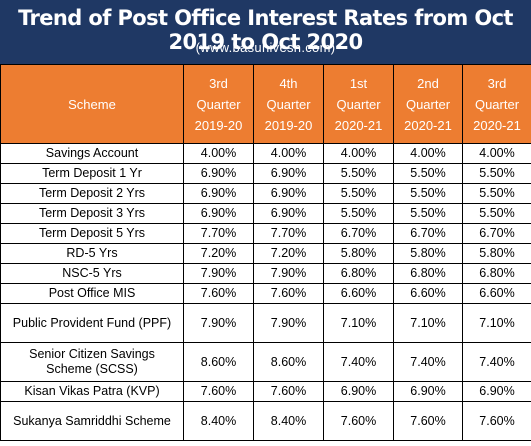 The width and height of the screenshot is (531, 446). I want to click on scheme-name: NSC-5 Yrs, so click(92, 273).